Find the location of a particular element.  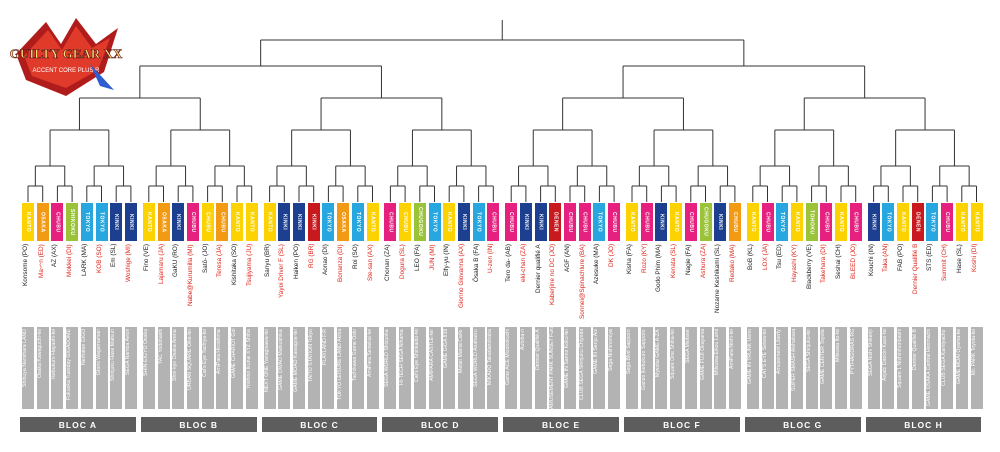

venue-label: Dernier Qualifié B is located at coordinates (917, 368).